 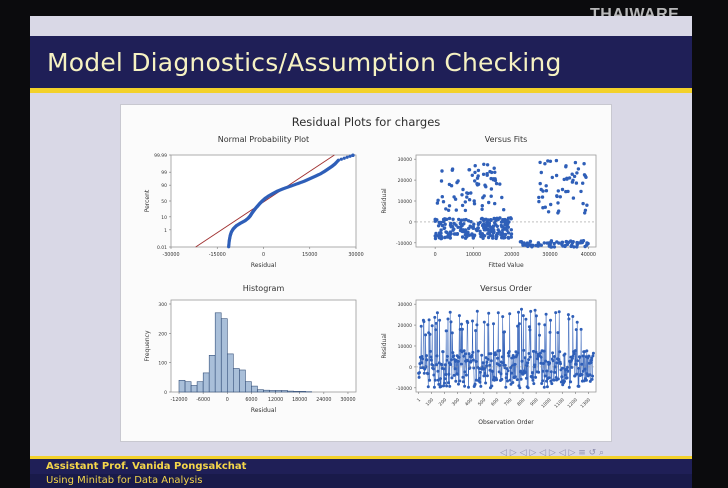 I want to click on order-x-tick-label: 1200, so click(x=572, y=403).